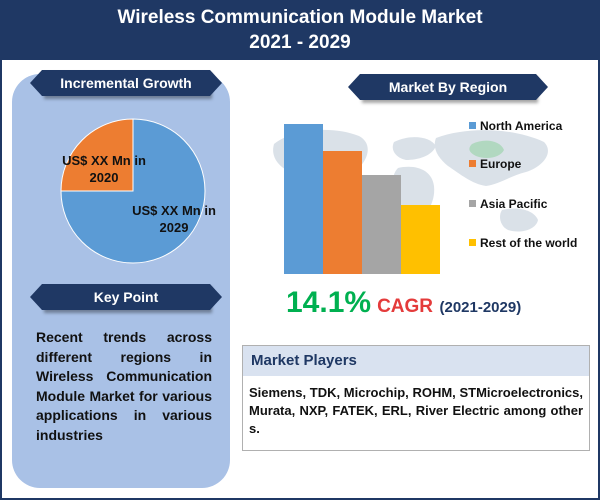 The width and height of the screenshot is (600, 500). What do you see at coordinates (420, 239) in the screenshot?
I see `bar-rest-of-world` at bounding box center [420, 239].